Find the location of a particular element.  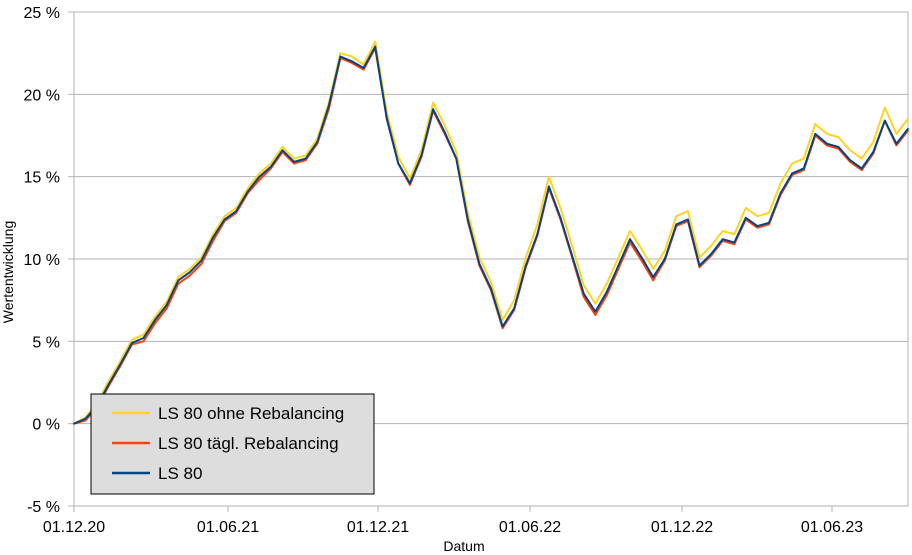

x-tick-label: 01.06.22 is located at coordinates (530, 527).